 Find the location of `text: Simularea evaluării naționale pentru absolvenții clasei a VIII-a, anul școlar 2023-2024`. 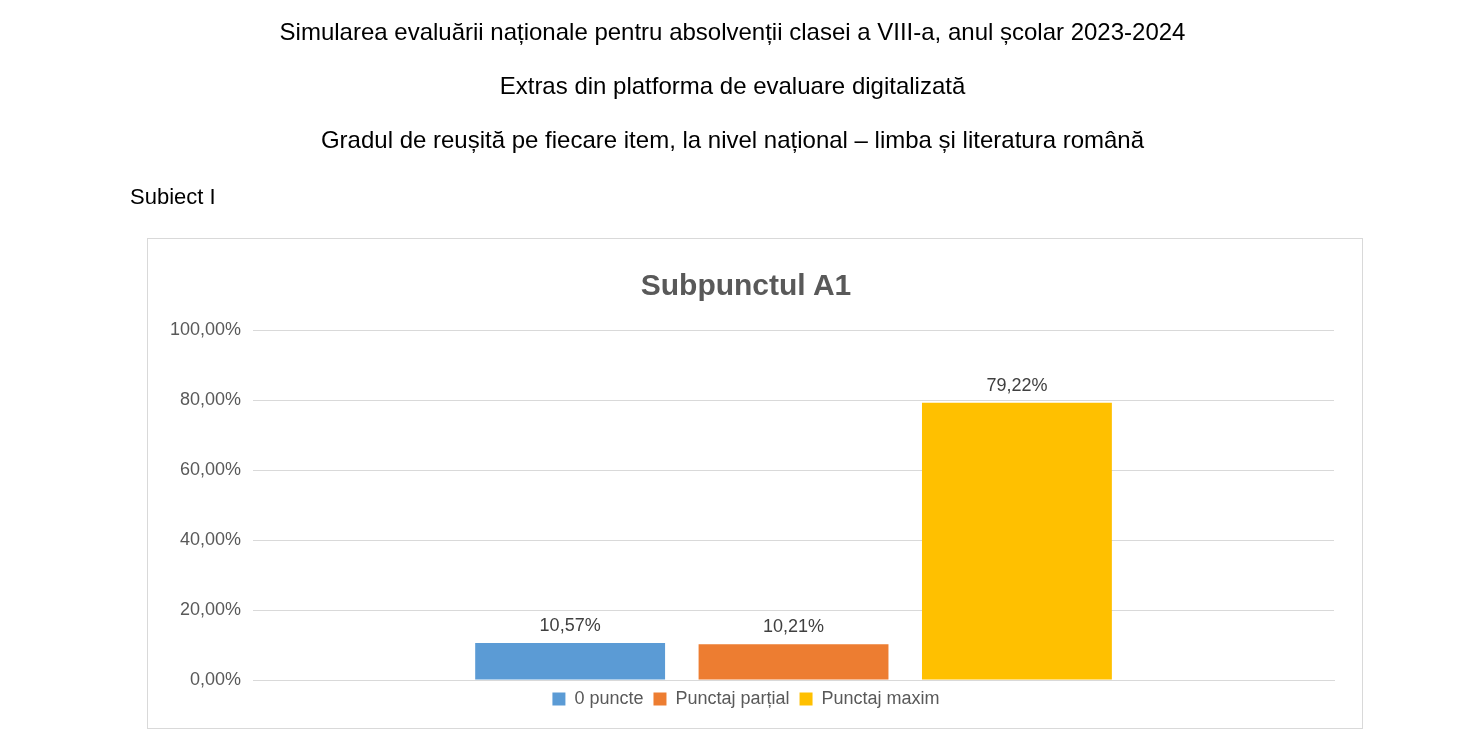

text: Simularea evaluării naționale pentru absolvenții clasei a VIII-a, anul școlar 2023-2024 is located at coordinates (732, 32).